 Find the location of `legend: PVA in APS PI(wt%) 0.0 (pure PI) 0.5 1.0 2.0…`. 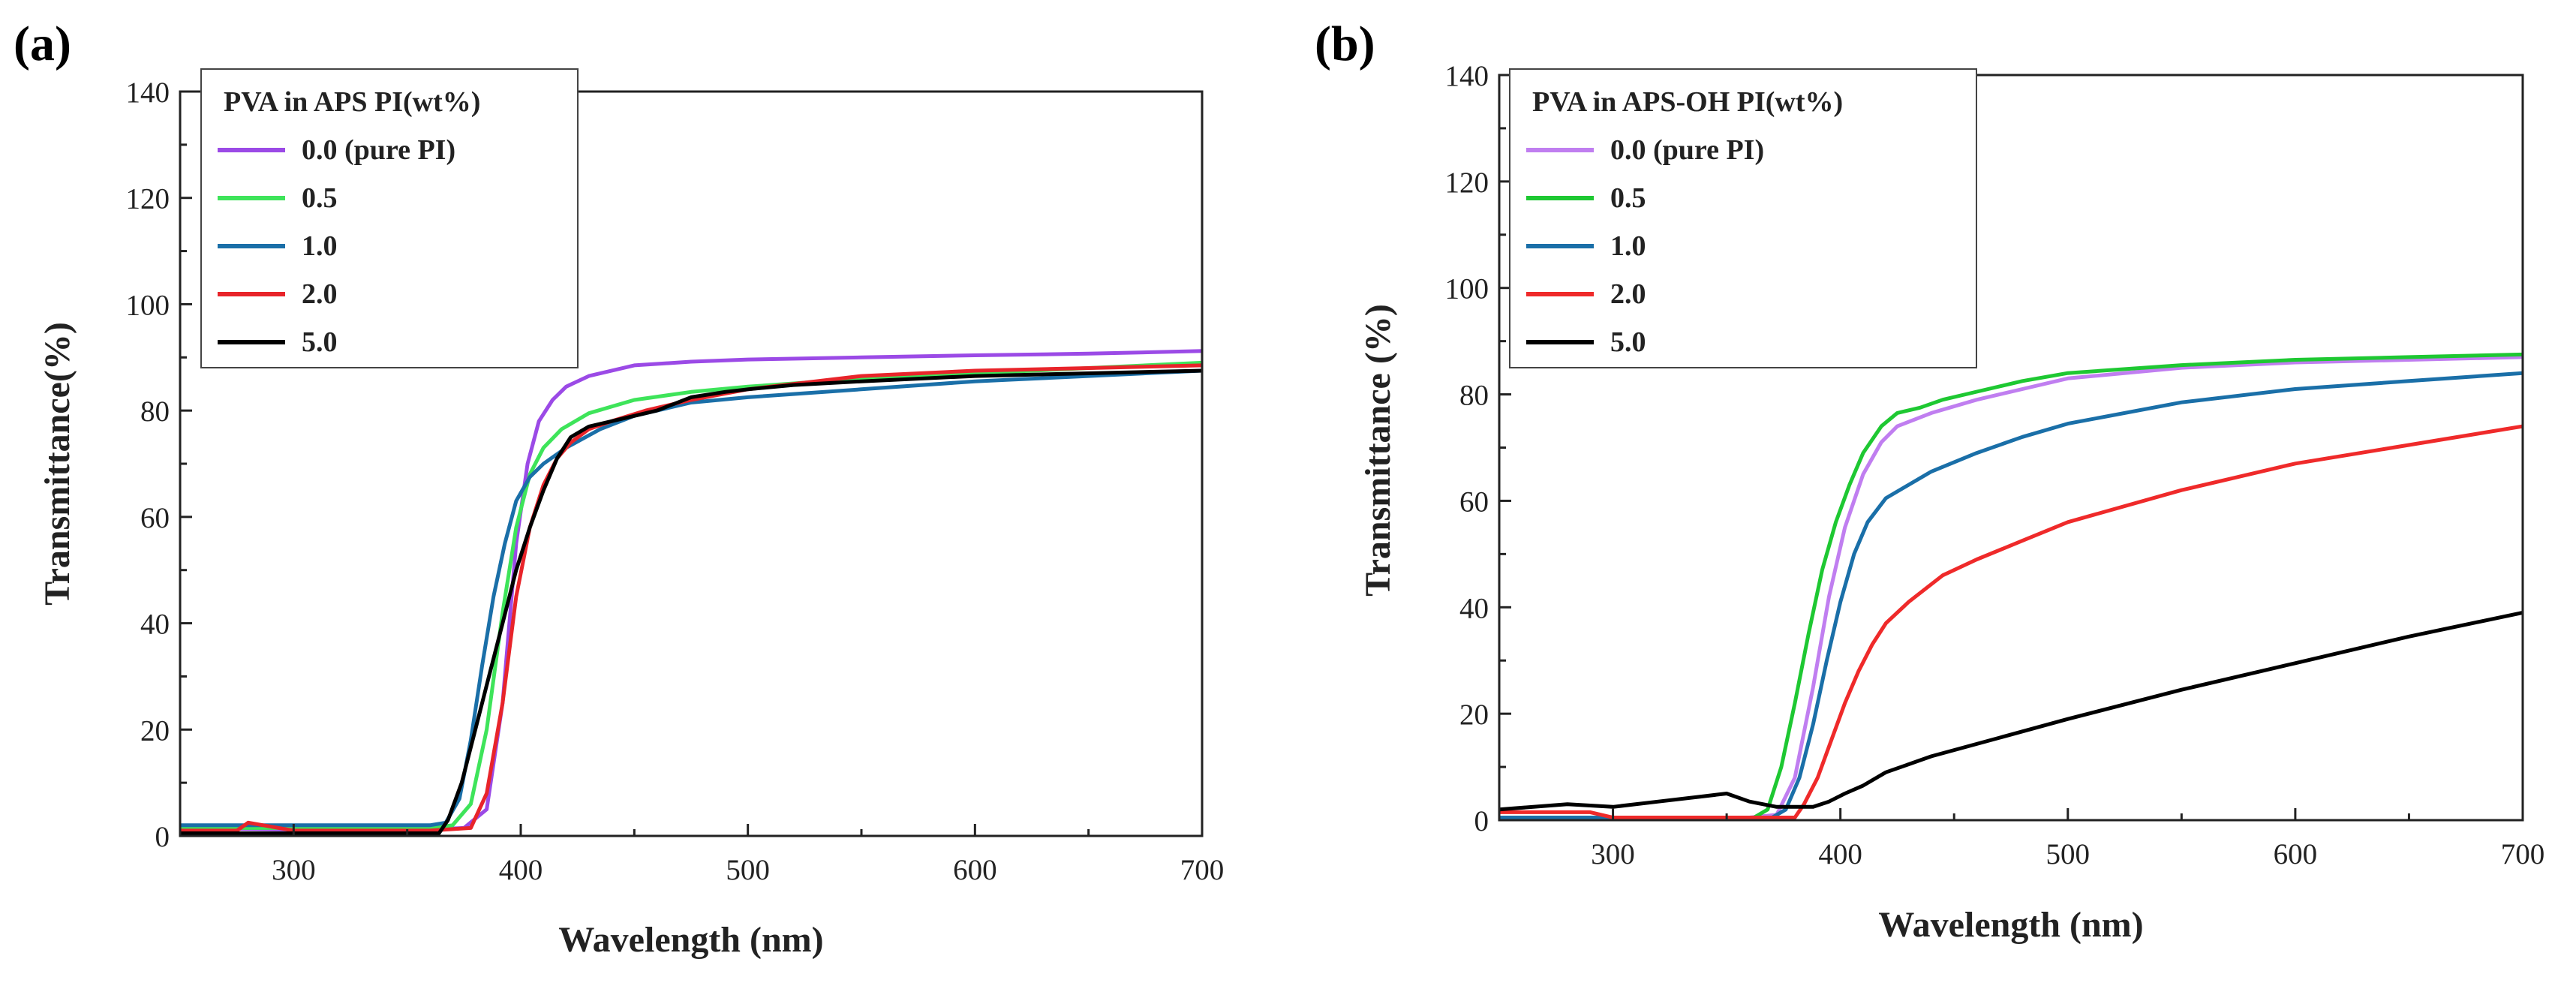

legend: PVA in APS PI(wt%) 0.0 (pure PI) 0.5 1.0 2.0… is located at coordinates (389, 218).